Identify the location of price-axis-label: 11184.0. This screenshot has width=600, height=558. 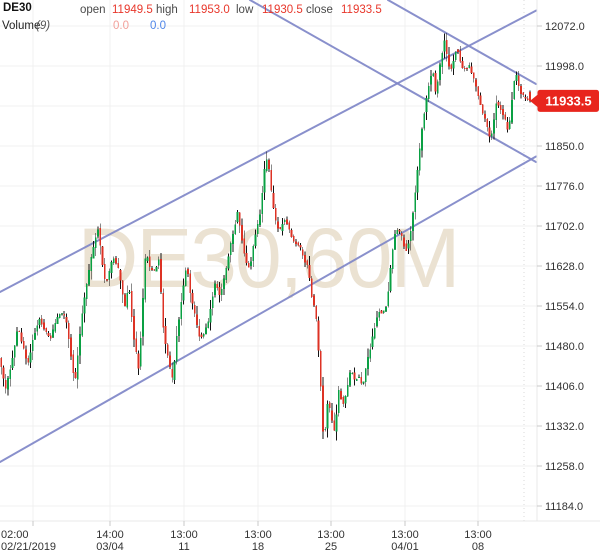
(564, 507).